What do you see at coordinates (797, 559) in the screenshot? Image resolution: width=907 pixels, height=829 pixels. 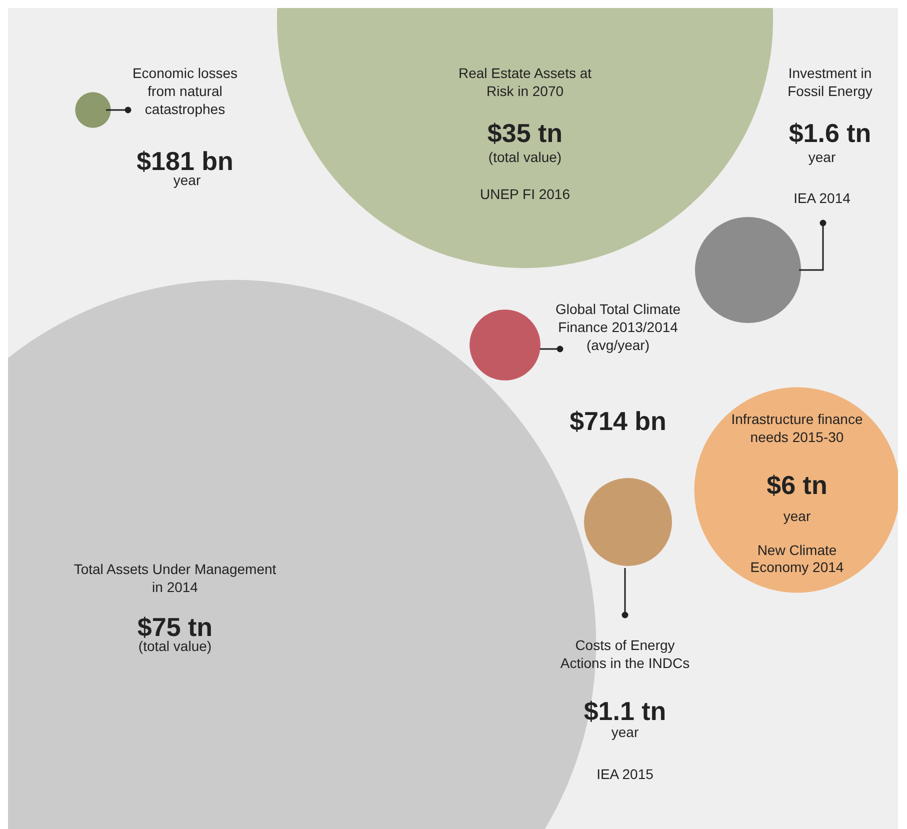 I see `text: New Climate Economy 2014` at bounding box center [797, 559].